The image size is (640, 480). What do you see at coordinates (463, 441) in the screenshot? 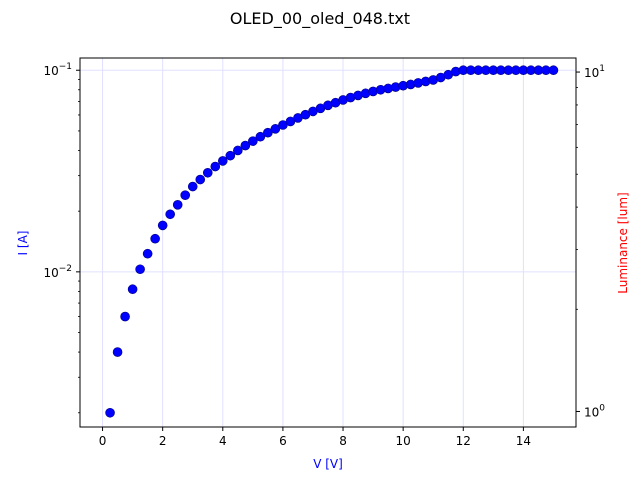
I see `x-tick-label: 12` at bounding box center [463, 441].